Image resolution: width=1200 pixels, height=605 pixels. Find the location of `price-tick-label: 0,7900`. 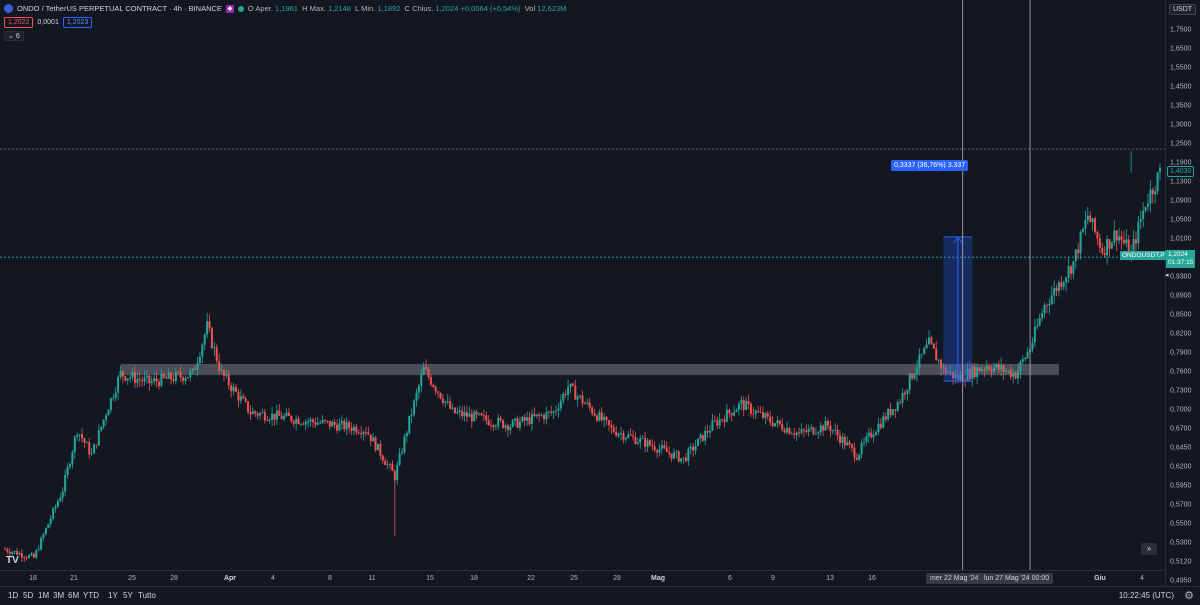

price-tick-label: 0,7900 is located at coordinates (1181, 353).